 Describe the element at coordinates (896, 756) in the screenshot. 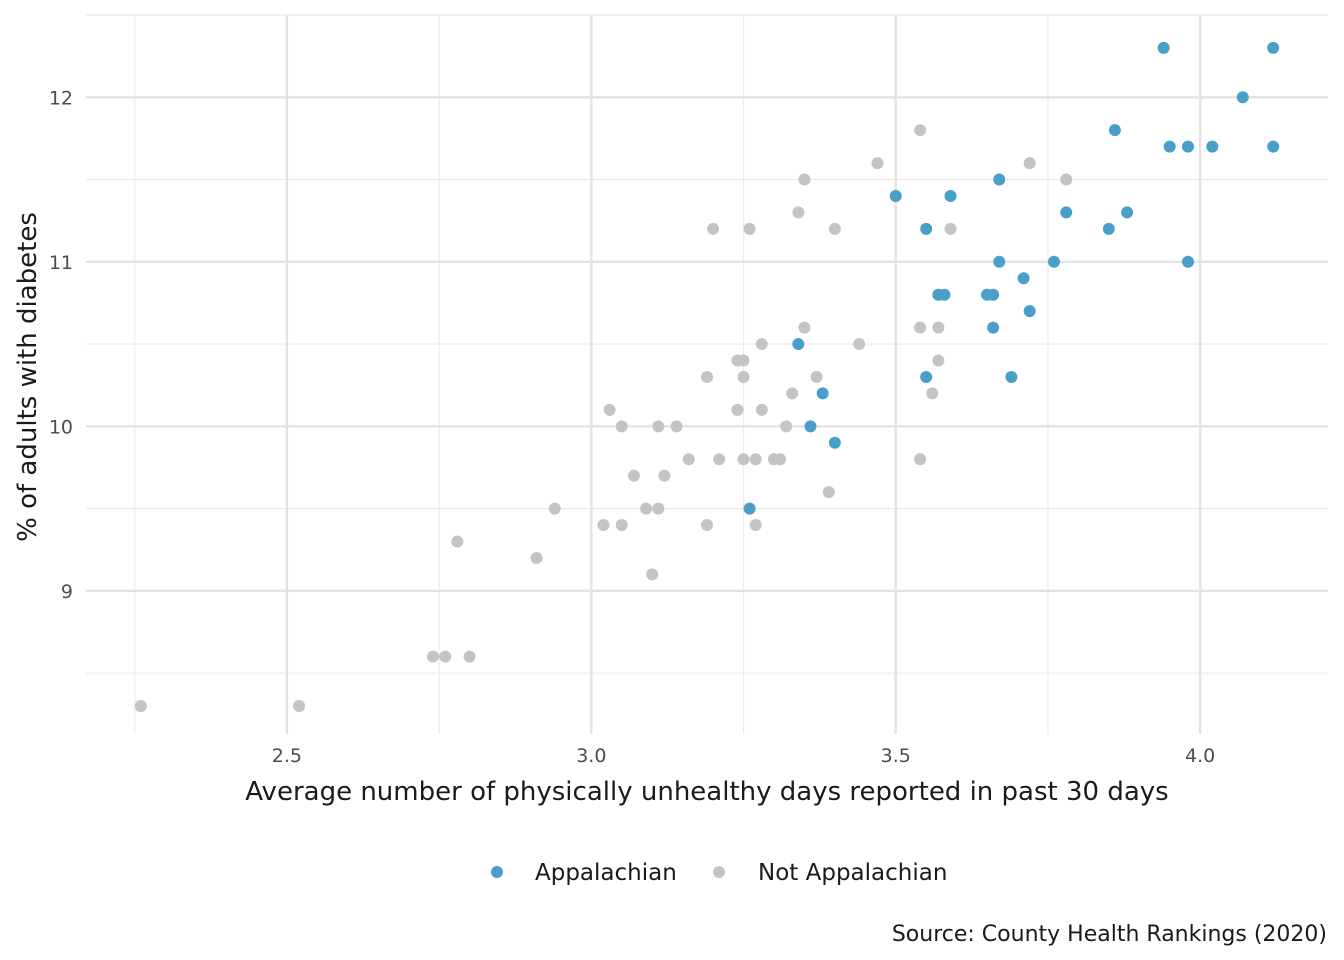

I see `x-tick-label: 3.5` at that location.